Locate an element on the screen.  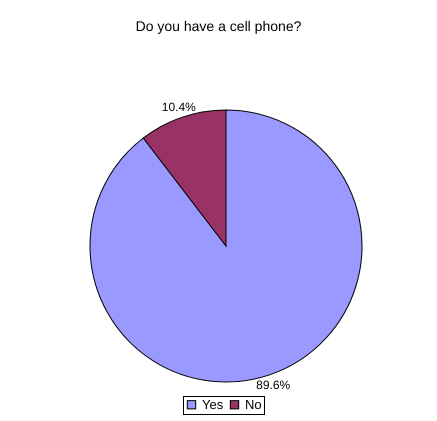
data-label: 89.6% is located at coordinates (273, 385).